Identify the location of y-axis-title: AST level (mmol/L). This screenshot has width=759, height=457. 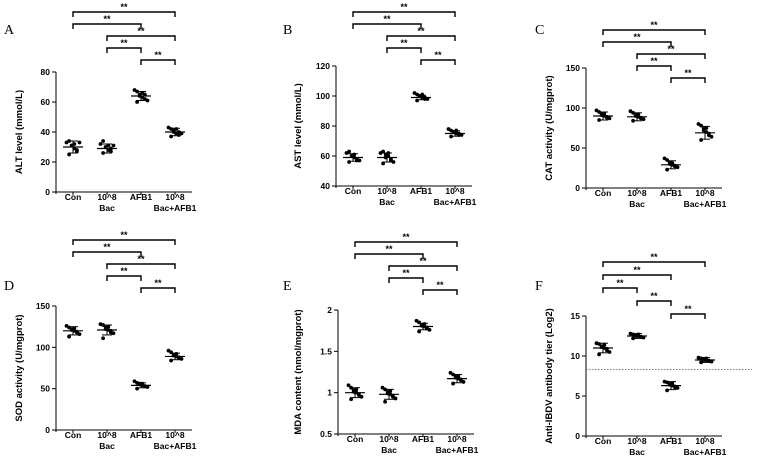
(298, 126).